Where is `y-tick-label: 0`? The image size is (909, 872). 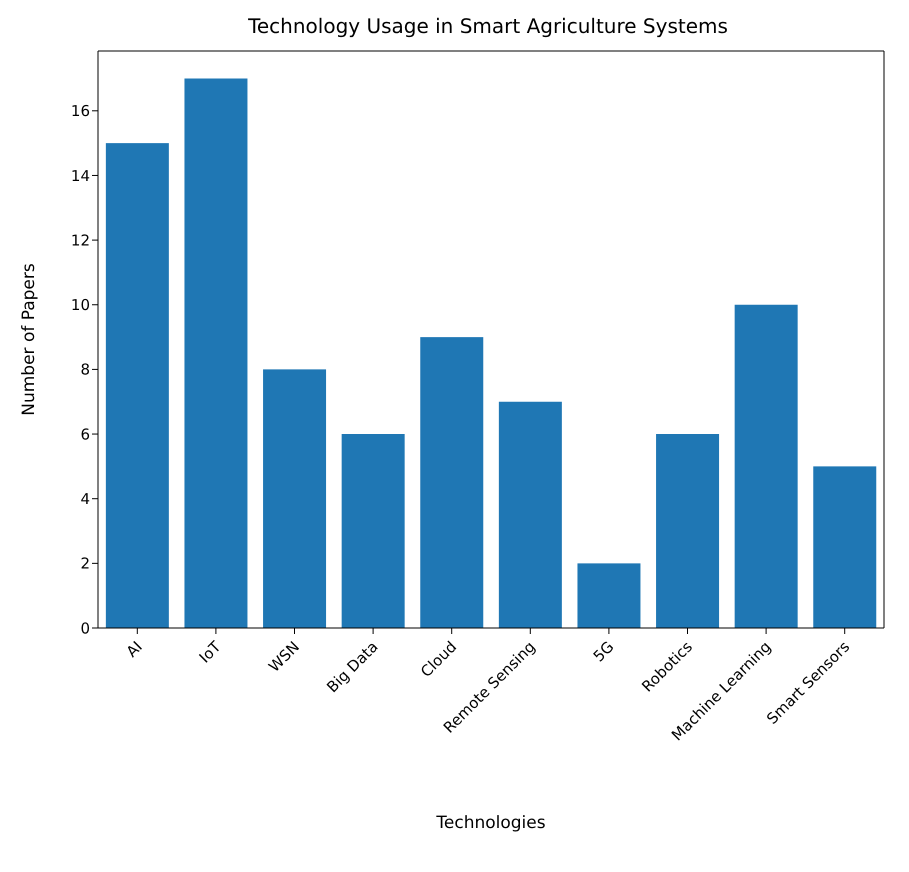 y-tick-label: 0 is located at coordinates (85, 628).